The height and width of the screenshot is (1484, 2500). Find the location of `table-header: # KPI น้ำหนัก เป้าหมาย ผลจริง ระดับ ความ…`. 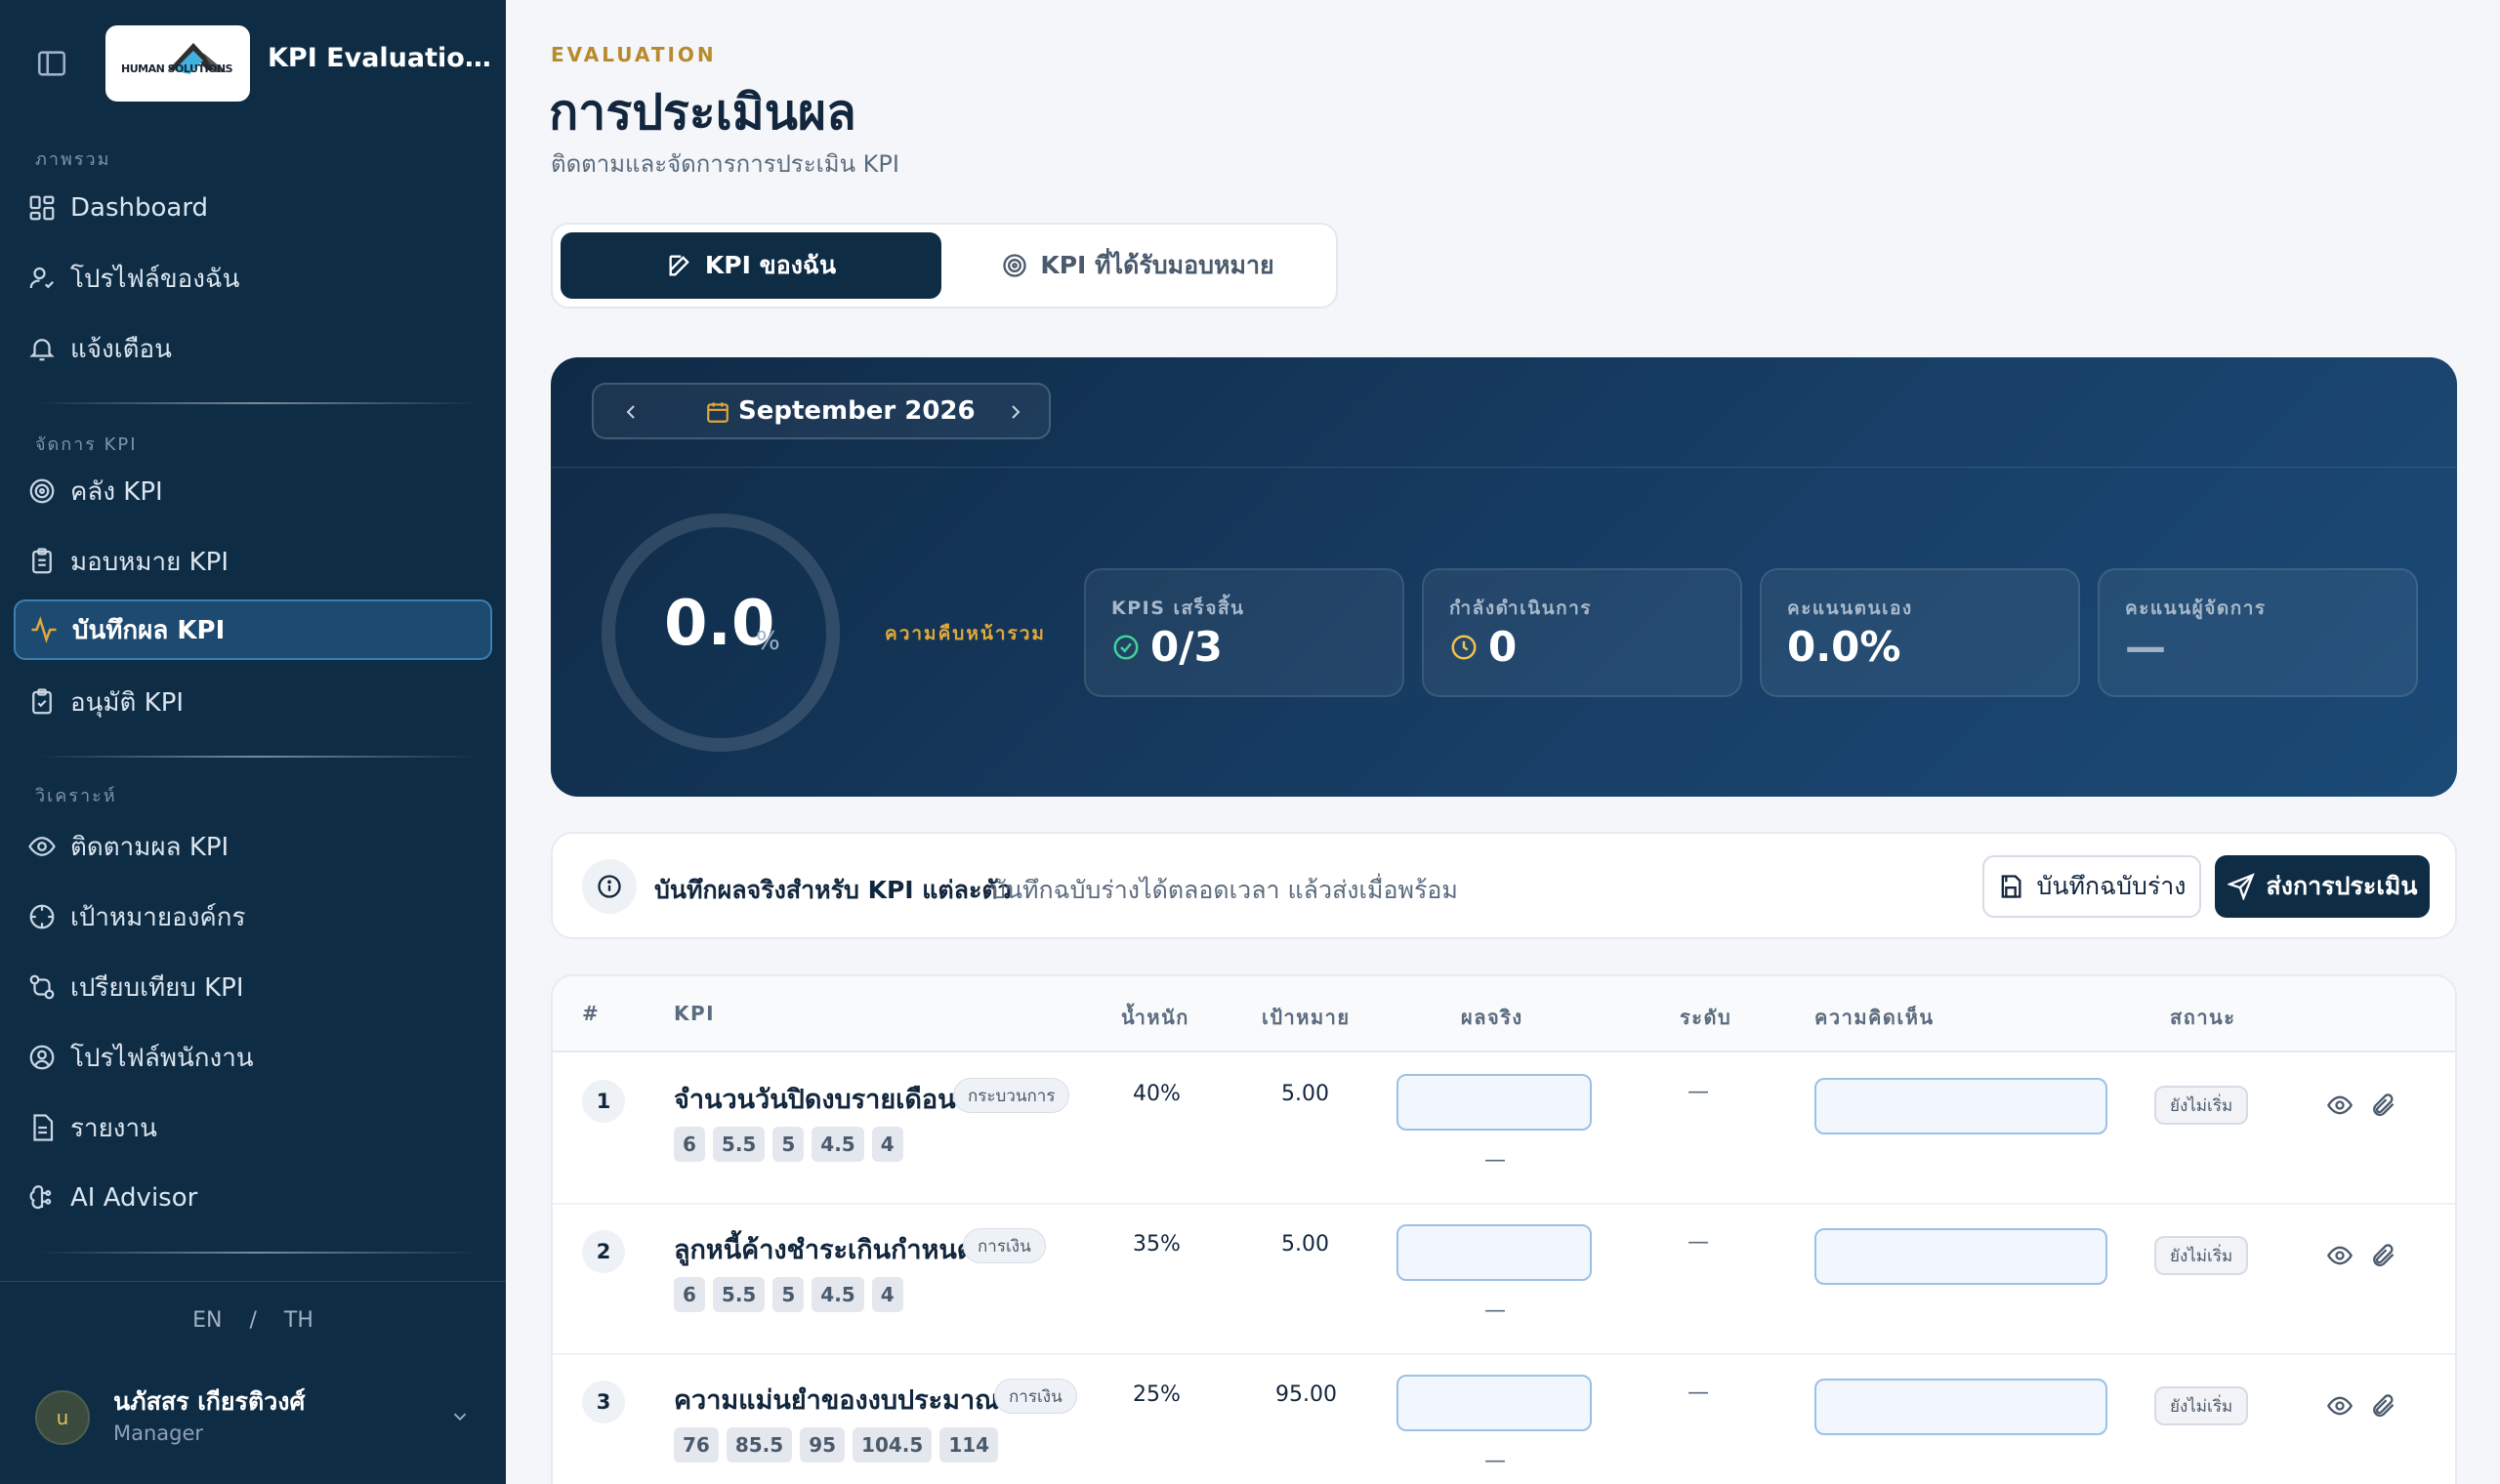

table-header: # KPI น้ำหนัก เป้าหมาย ผลจริง ระดับ ความ… is located at coordinates (1504, 1014).